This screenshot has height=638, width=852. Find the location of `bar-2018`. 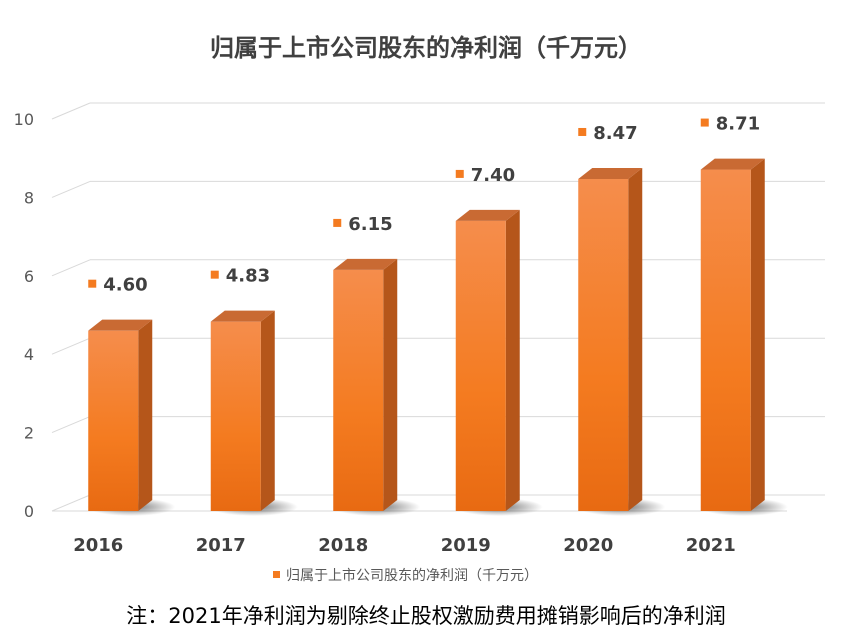

bar-2018 is located at coordinates (376, 387).